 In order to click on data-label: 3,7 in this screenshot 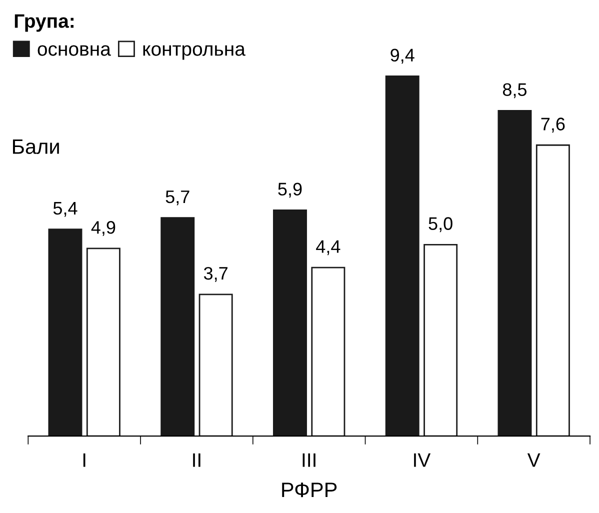, I will do `click(216, 274)`.